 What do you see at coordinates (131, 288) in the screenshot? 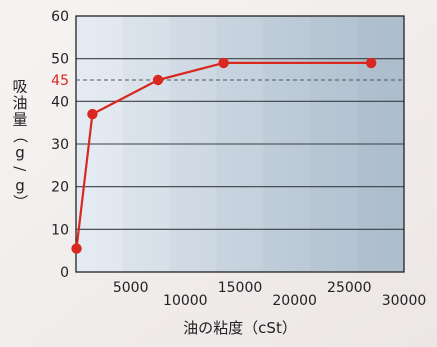
I see `x-tick-label: 5000` at bounding box center [131, 288].